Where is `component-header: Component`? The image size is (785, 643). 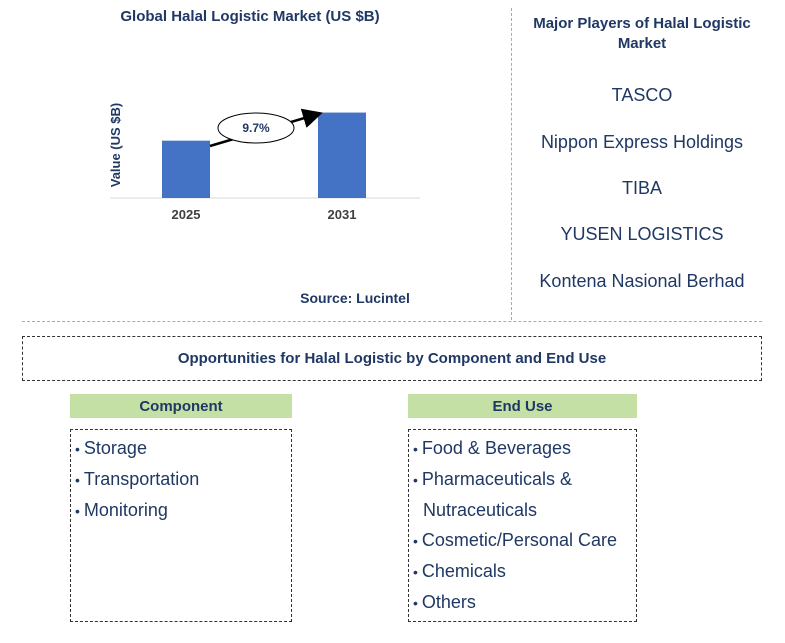
component-header: Component is located at coordinates (181, 406).